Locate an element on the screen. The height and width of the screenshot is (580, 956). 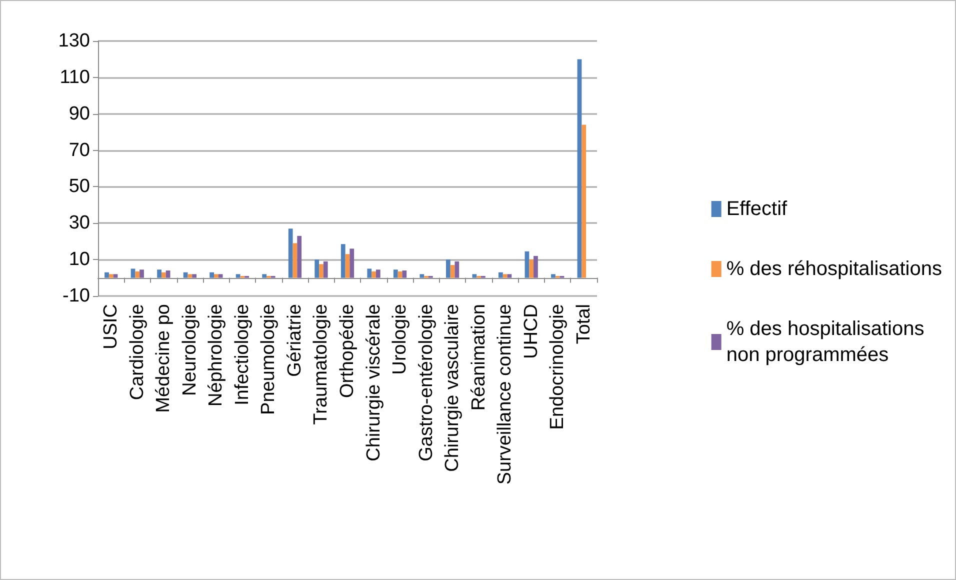
y-tick-label: 130 is located at coordinates (74, 41).